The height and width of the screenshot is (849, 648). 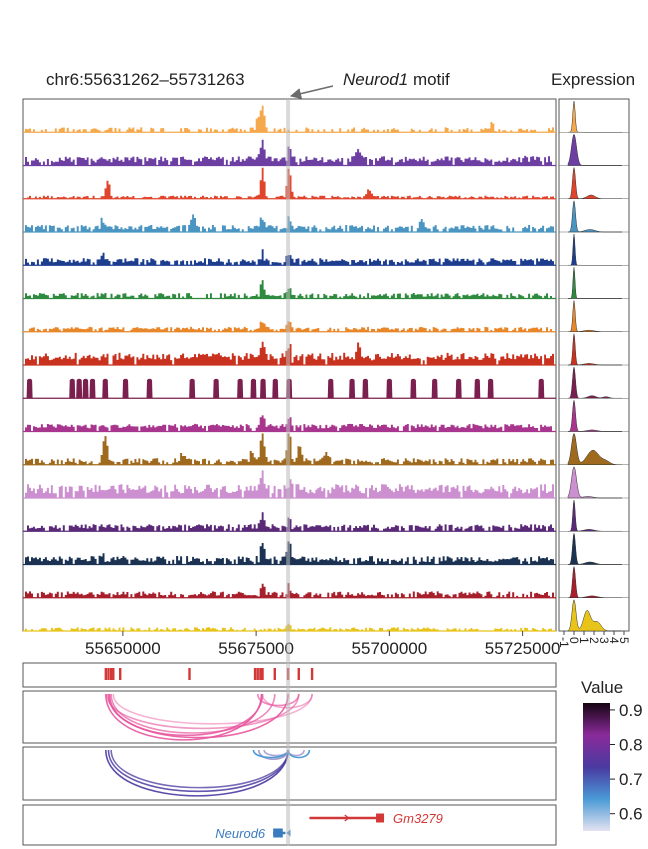 I want to click on coverage-x-axis: 55650000 55675000 55700000 55725000, so click(x=322, y=644).